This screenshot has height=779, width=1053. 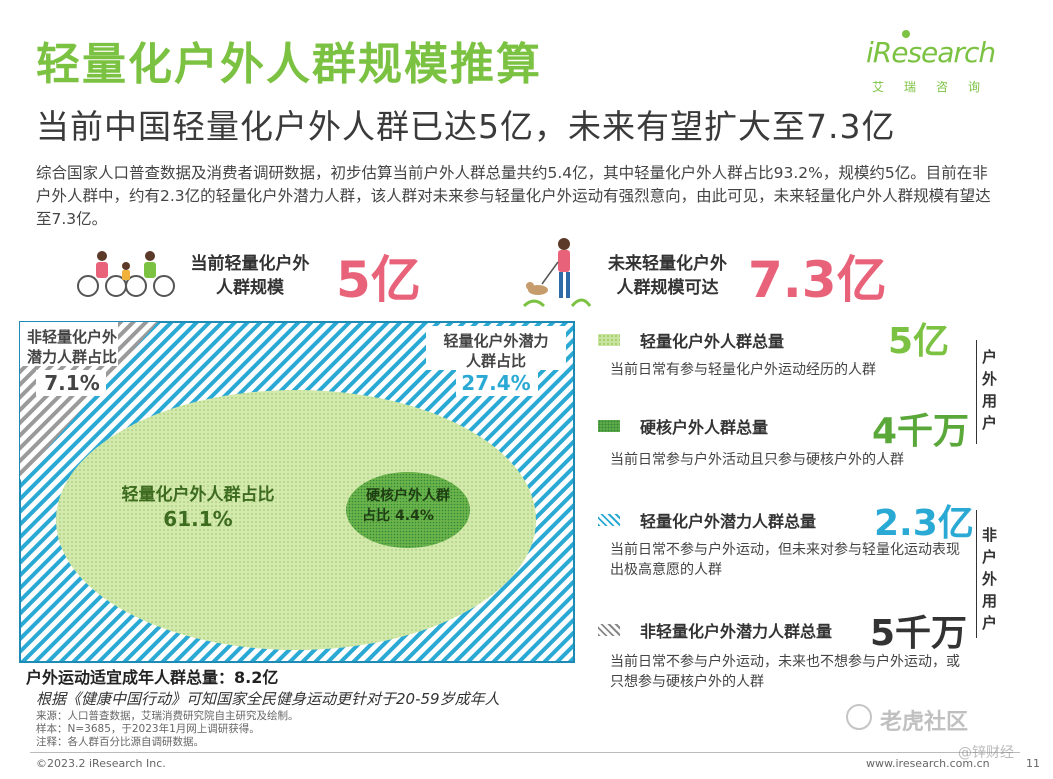 I want to click on sample-line: 样本：N=3685，于2023年1月网上调研获得。, so click(x=148, y=729).